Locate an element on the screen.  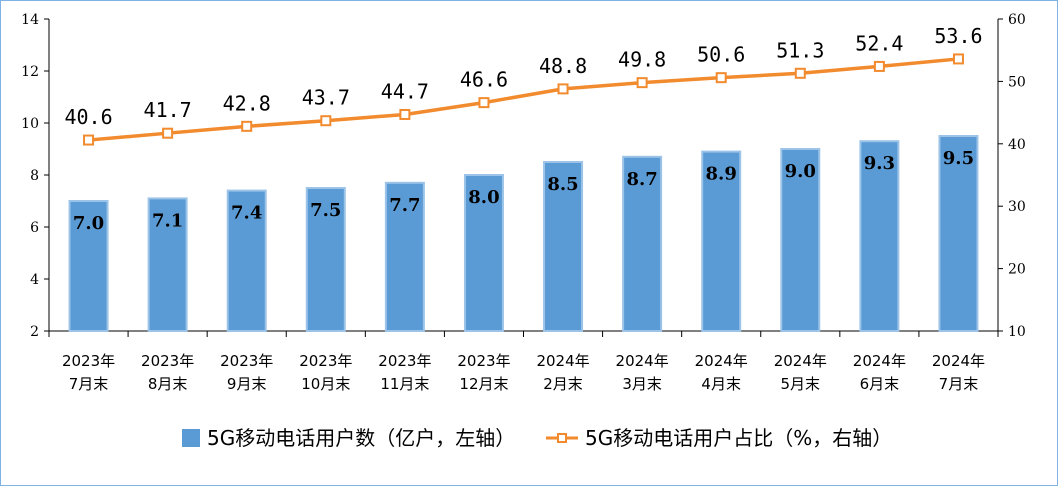
line-data-label: 50.6 is located at coordinates (721, 55).